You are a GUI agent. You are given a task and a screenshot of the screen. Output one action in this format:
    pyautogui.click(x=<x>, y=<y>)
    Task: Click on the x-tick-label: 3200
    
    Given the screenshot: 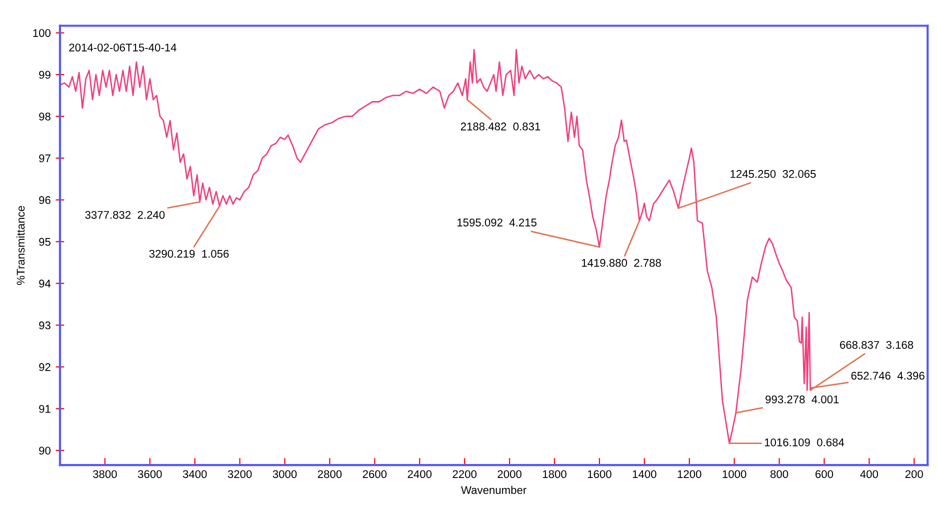 What is the action you would take?
    pyautogui.click(x=240, y=474)
    